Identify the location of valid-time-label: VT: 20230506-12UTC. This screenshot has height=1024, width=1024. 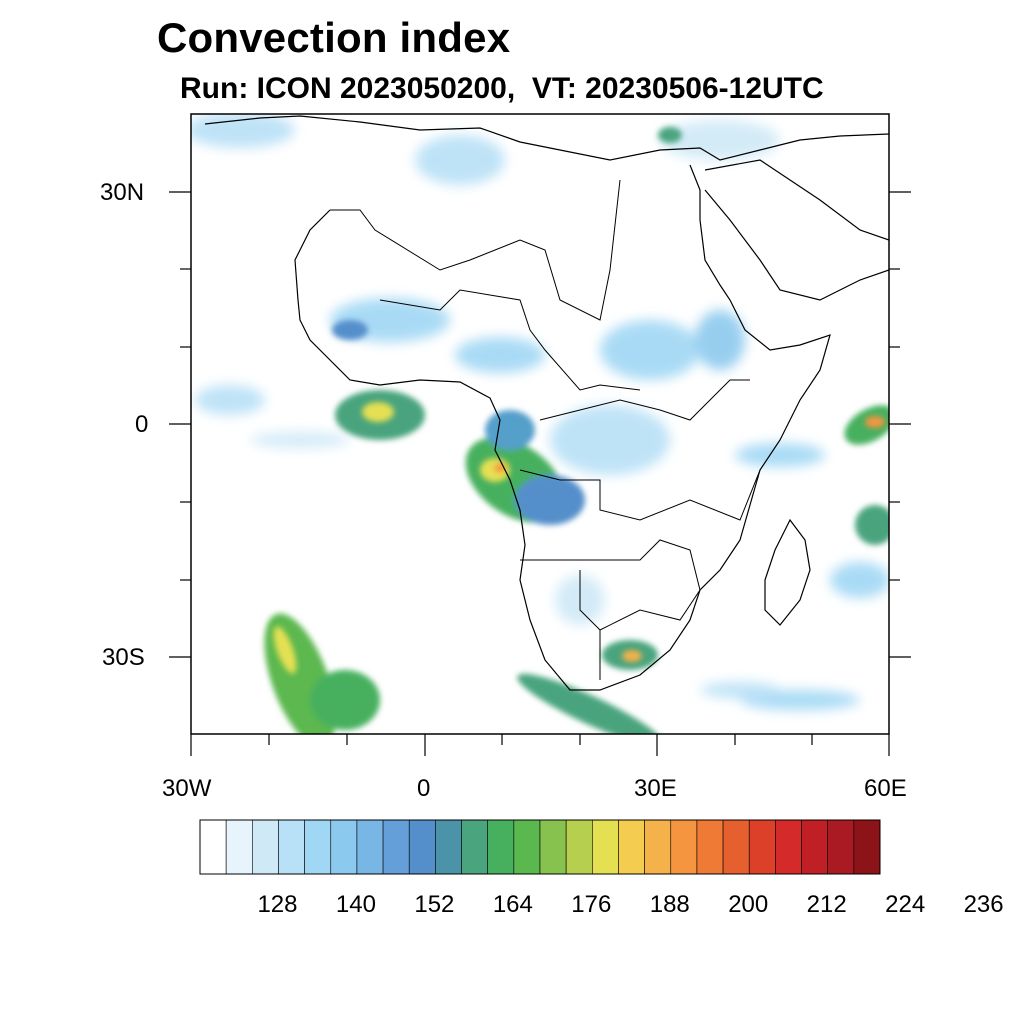
(677, 88).